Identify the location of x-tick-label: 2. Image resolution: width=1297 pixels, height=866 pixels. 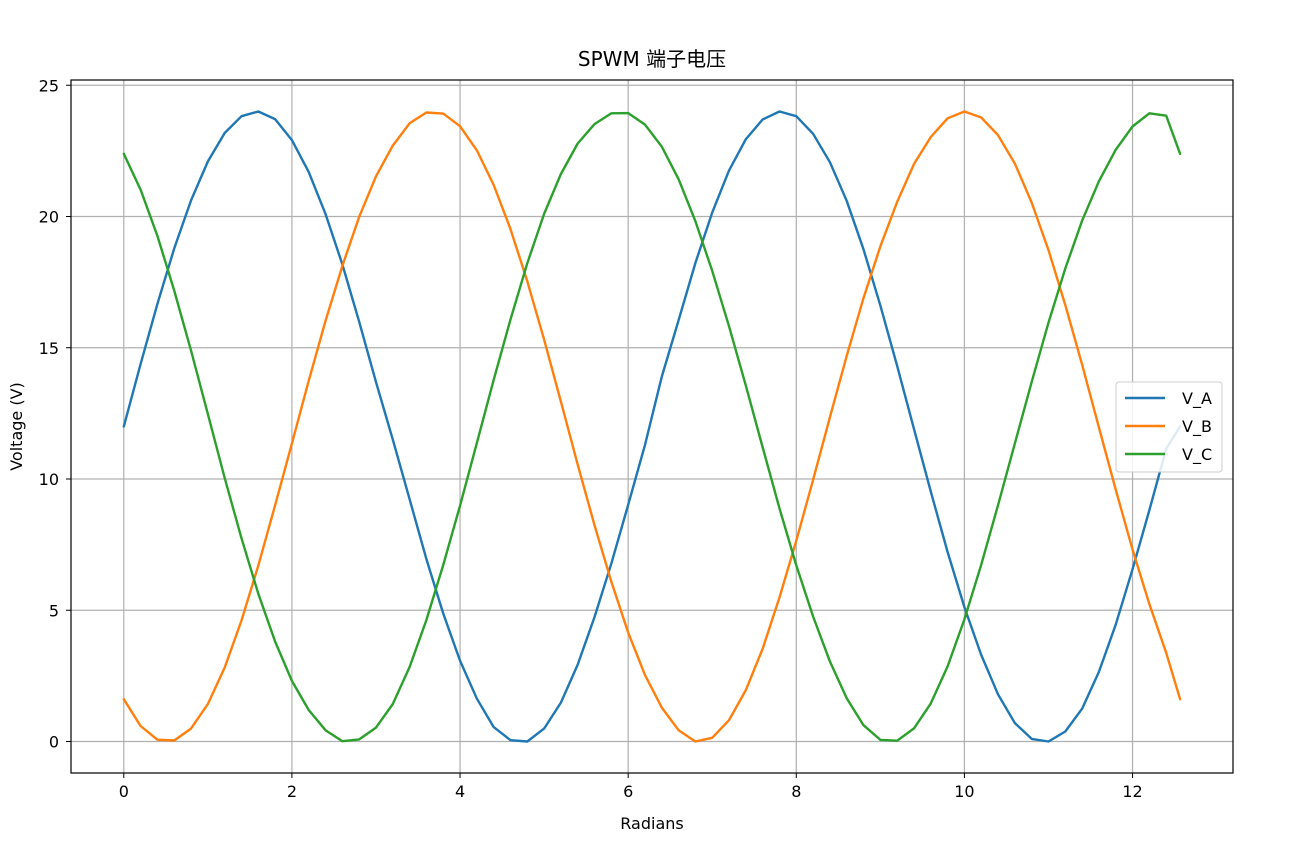
(292, 791).